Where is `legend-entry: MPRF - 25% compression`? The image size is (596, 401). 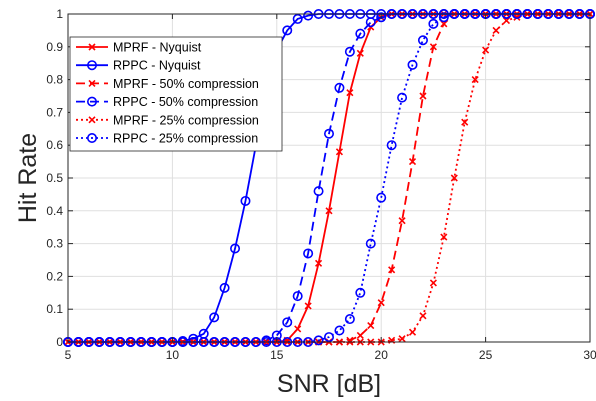
legend-entry: MPRF - 25% compression is located at coordinates (167, 120).